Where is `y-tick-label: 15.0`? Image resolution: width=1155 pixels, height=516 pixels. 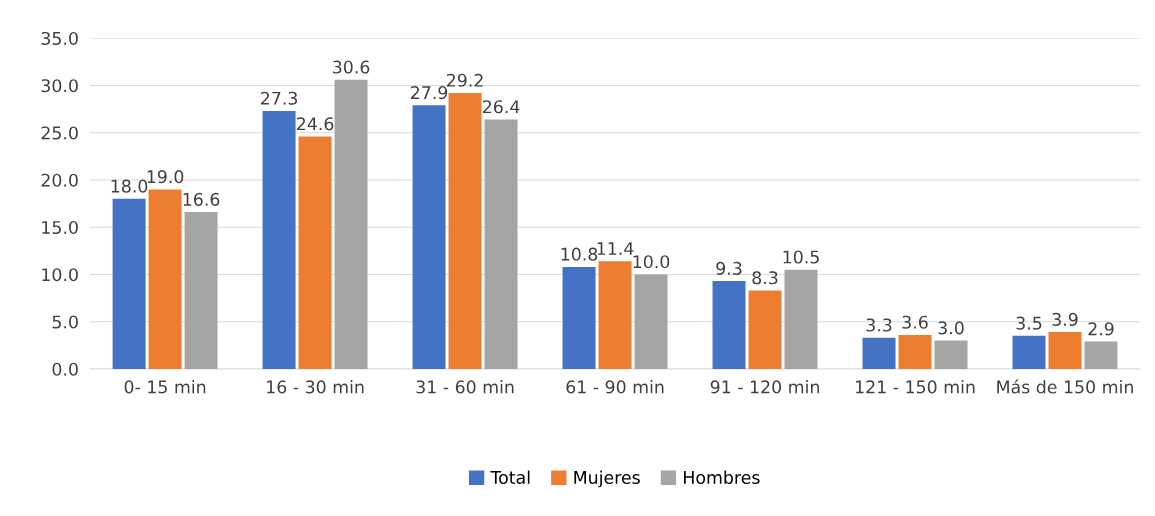 y-tick-label: 15.0 is located at coordinates (60, 227).